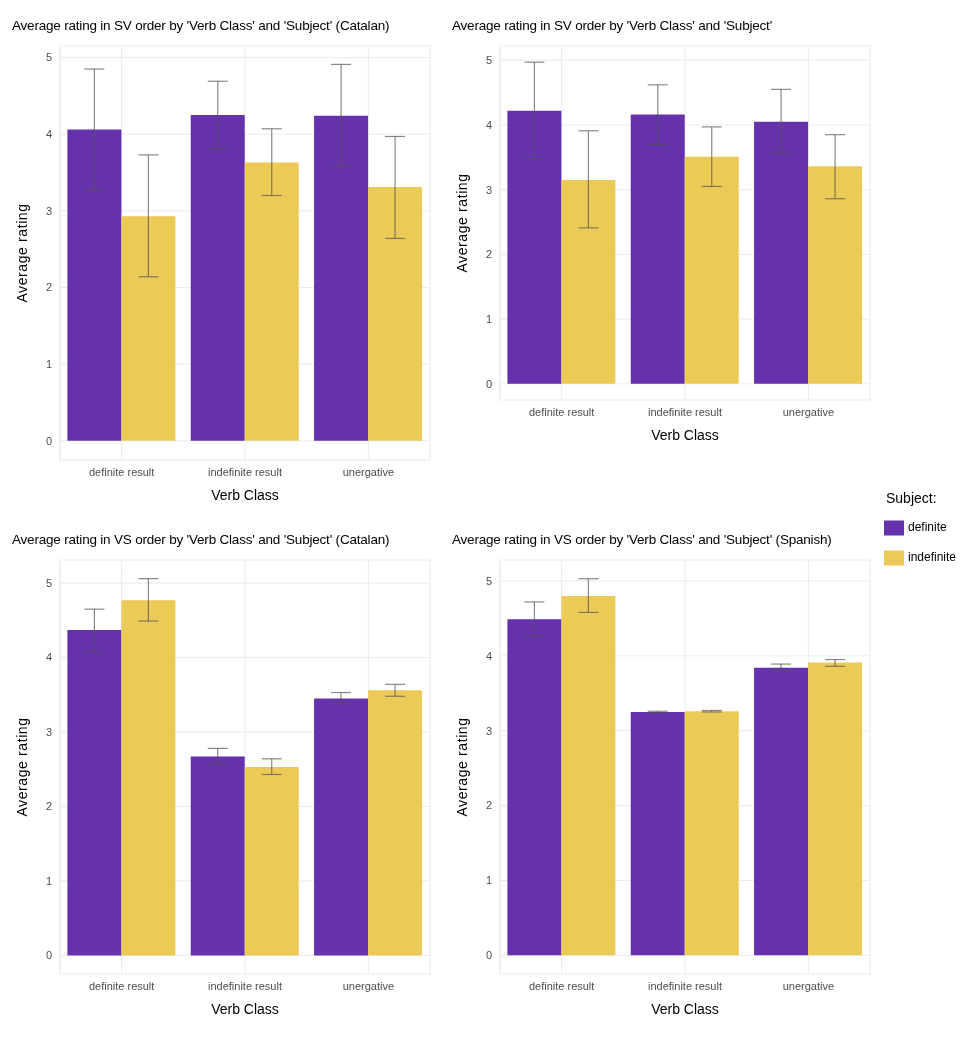 The image size is (965, 1047). Describe the element at coordinates (927, 527) in the screenshot. I see `legend-label: definite` at that location.